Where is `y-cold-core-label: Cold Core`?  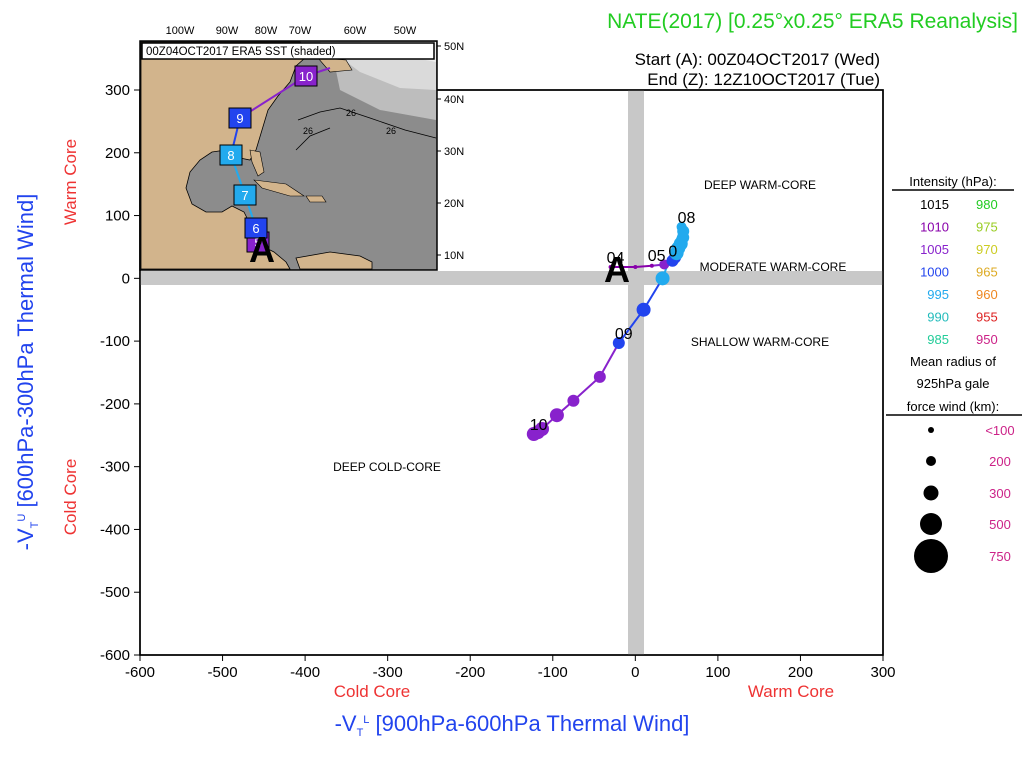 y-cold-core-label: Cold Core is located at coordinates (70, 497).